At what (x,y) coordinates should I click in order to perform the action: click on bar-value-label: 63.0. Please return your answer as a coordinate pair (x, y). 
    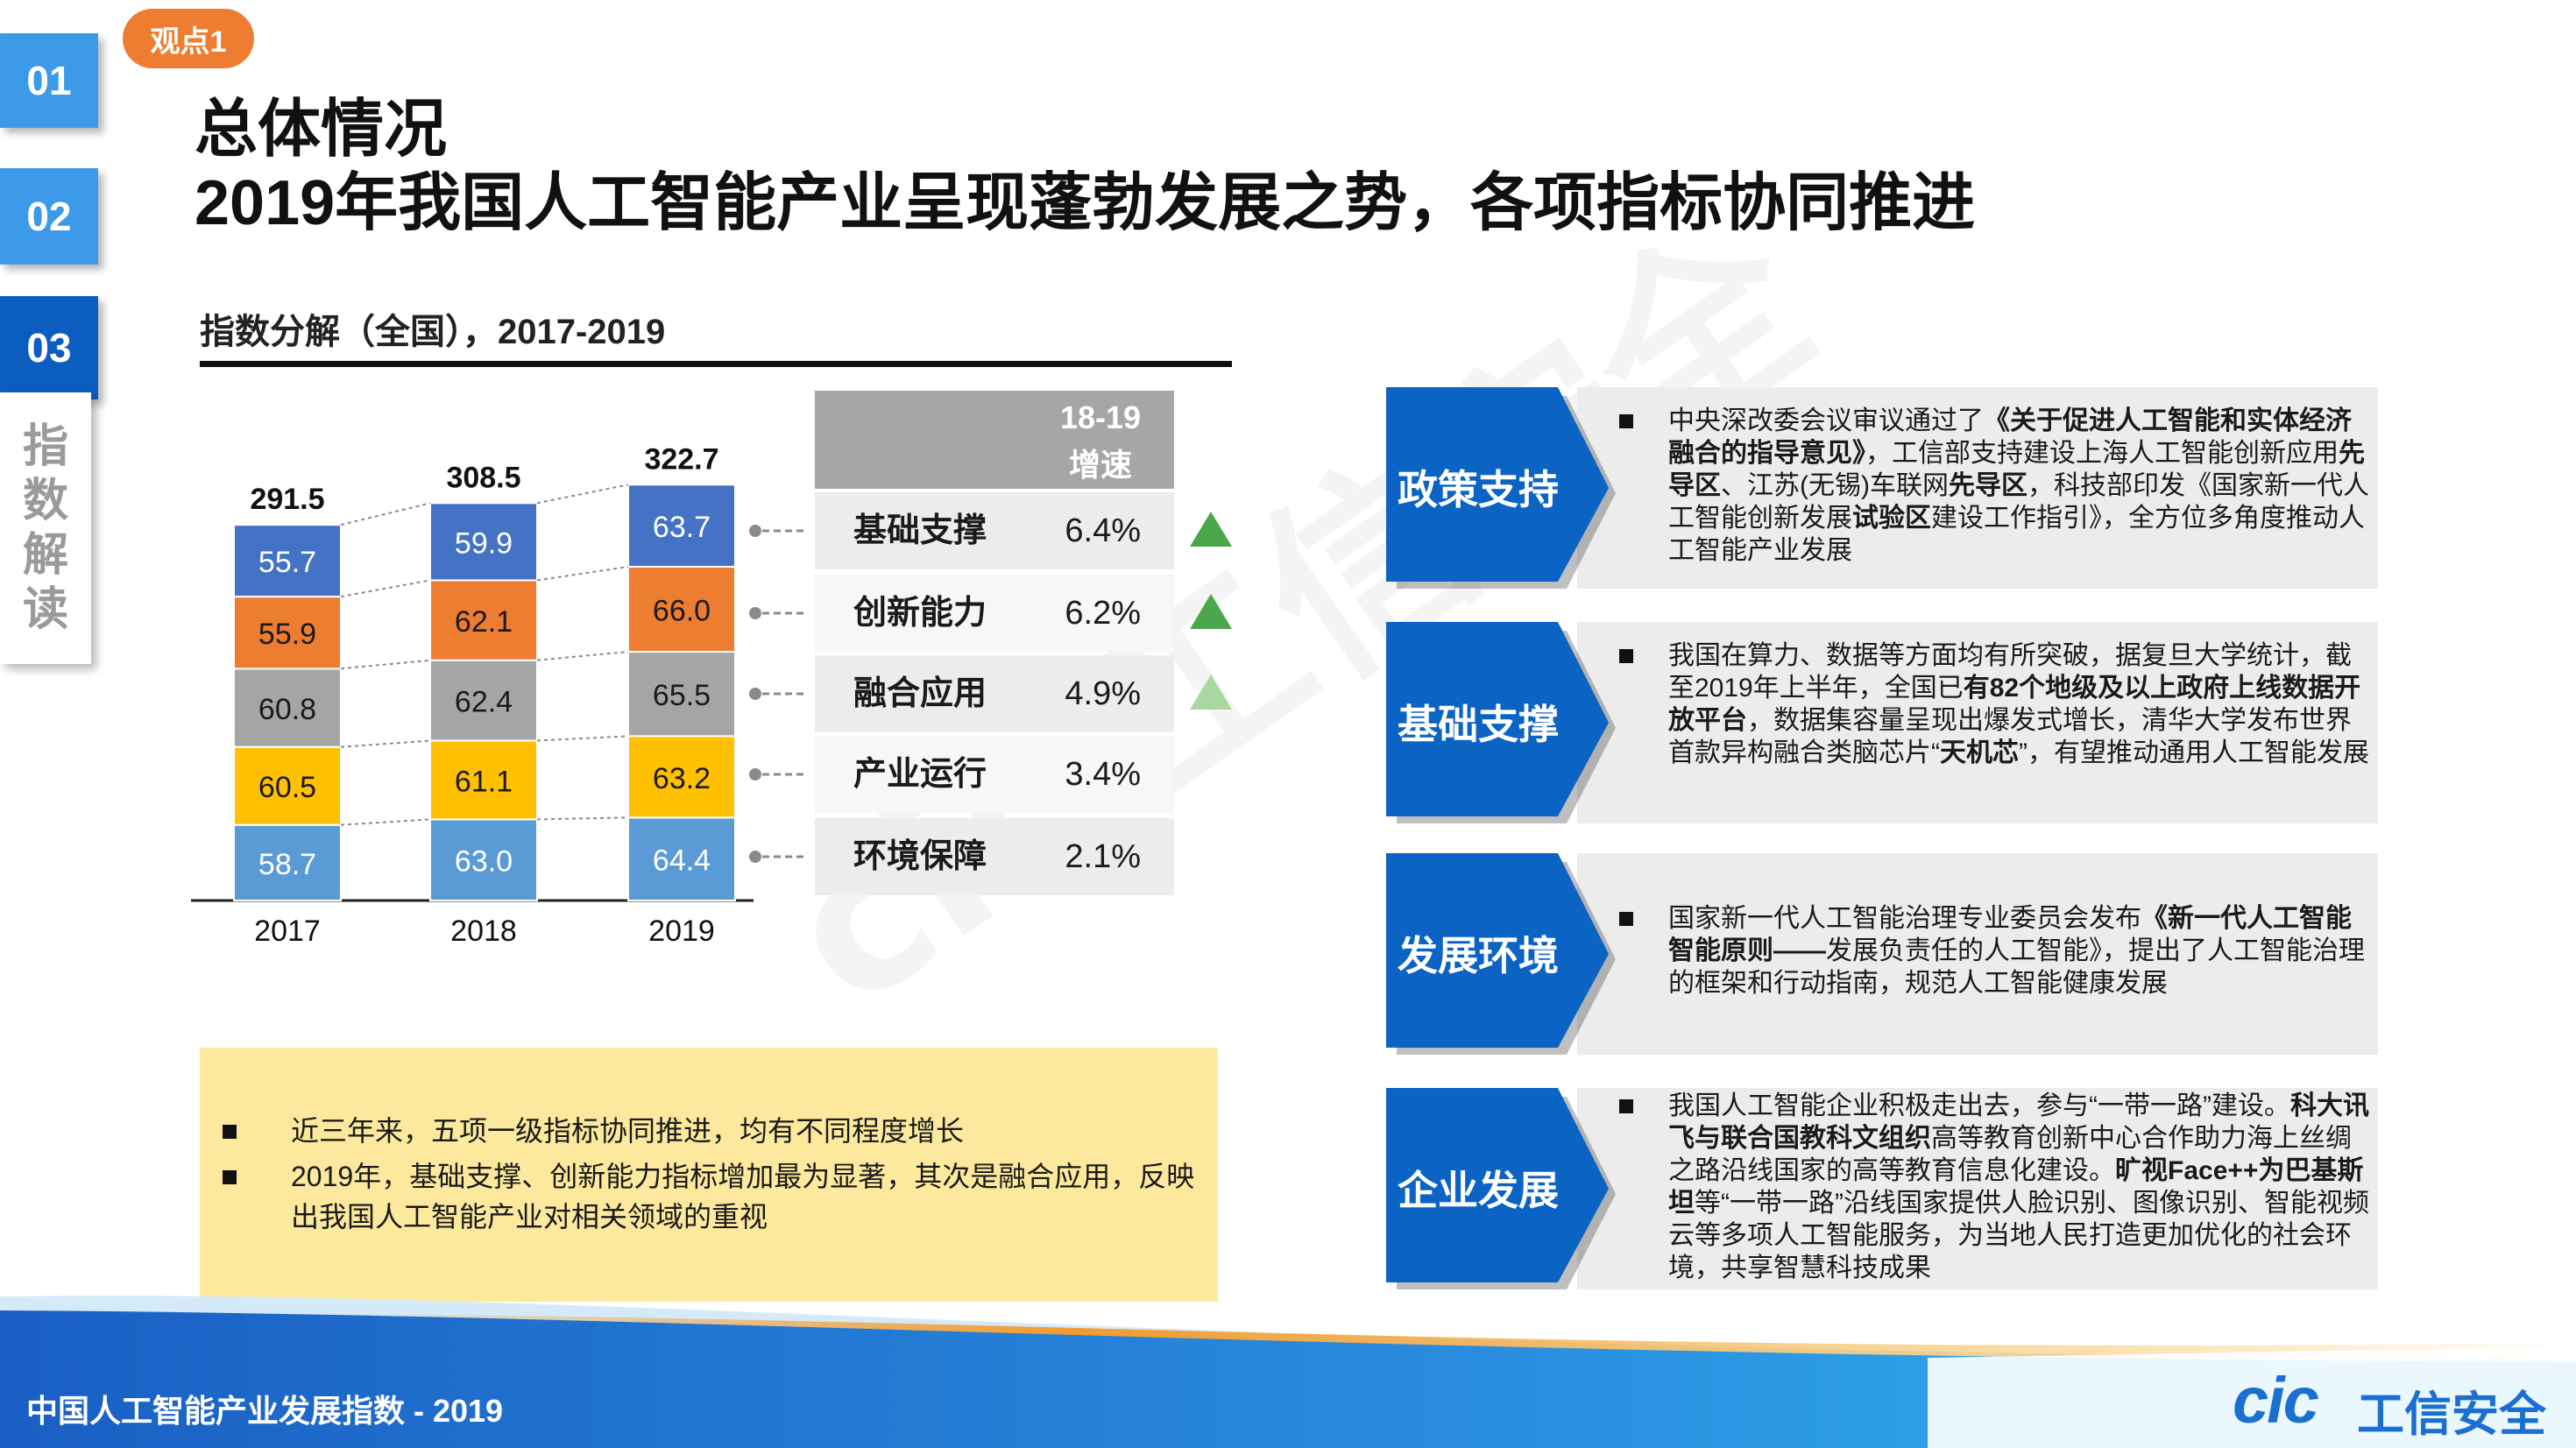
    Looking at the image, I should click on (484, 862).